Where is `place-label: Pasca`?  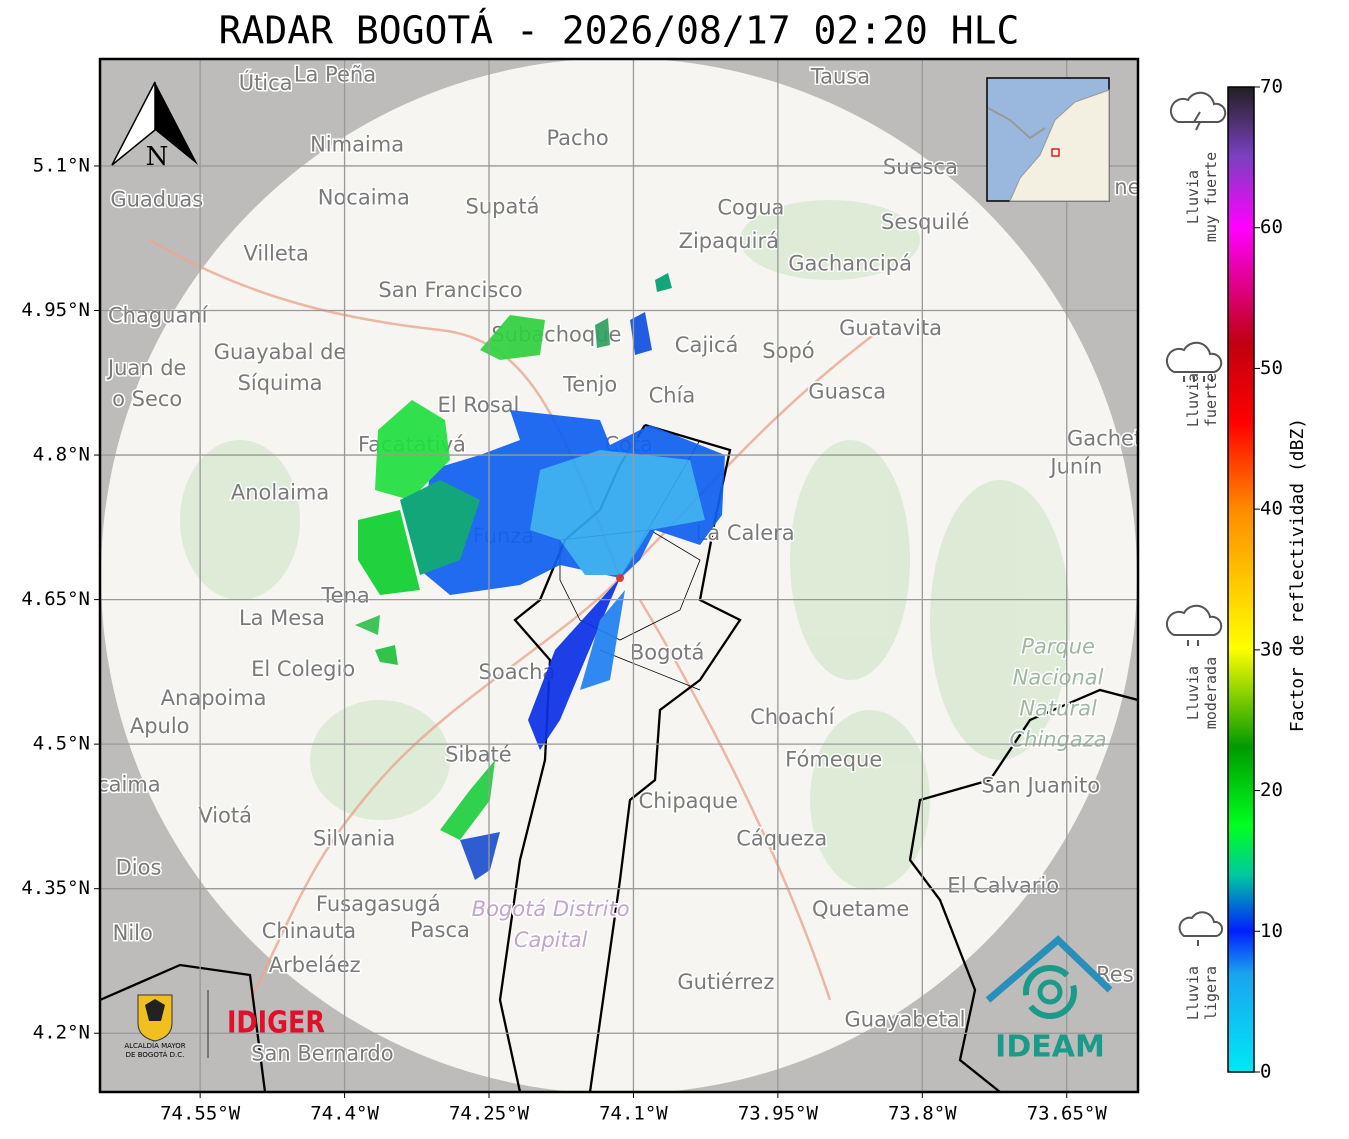
place-label: Pasca is located at coordinates (440, 930).